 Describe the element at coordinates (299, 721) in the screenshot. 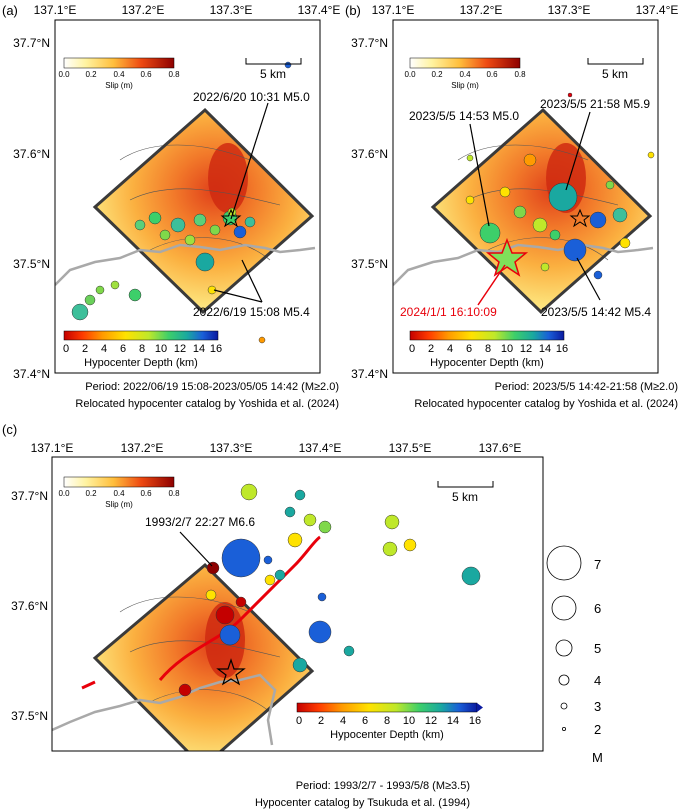

I see `depth-tick: 0` at that location.